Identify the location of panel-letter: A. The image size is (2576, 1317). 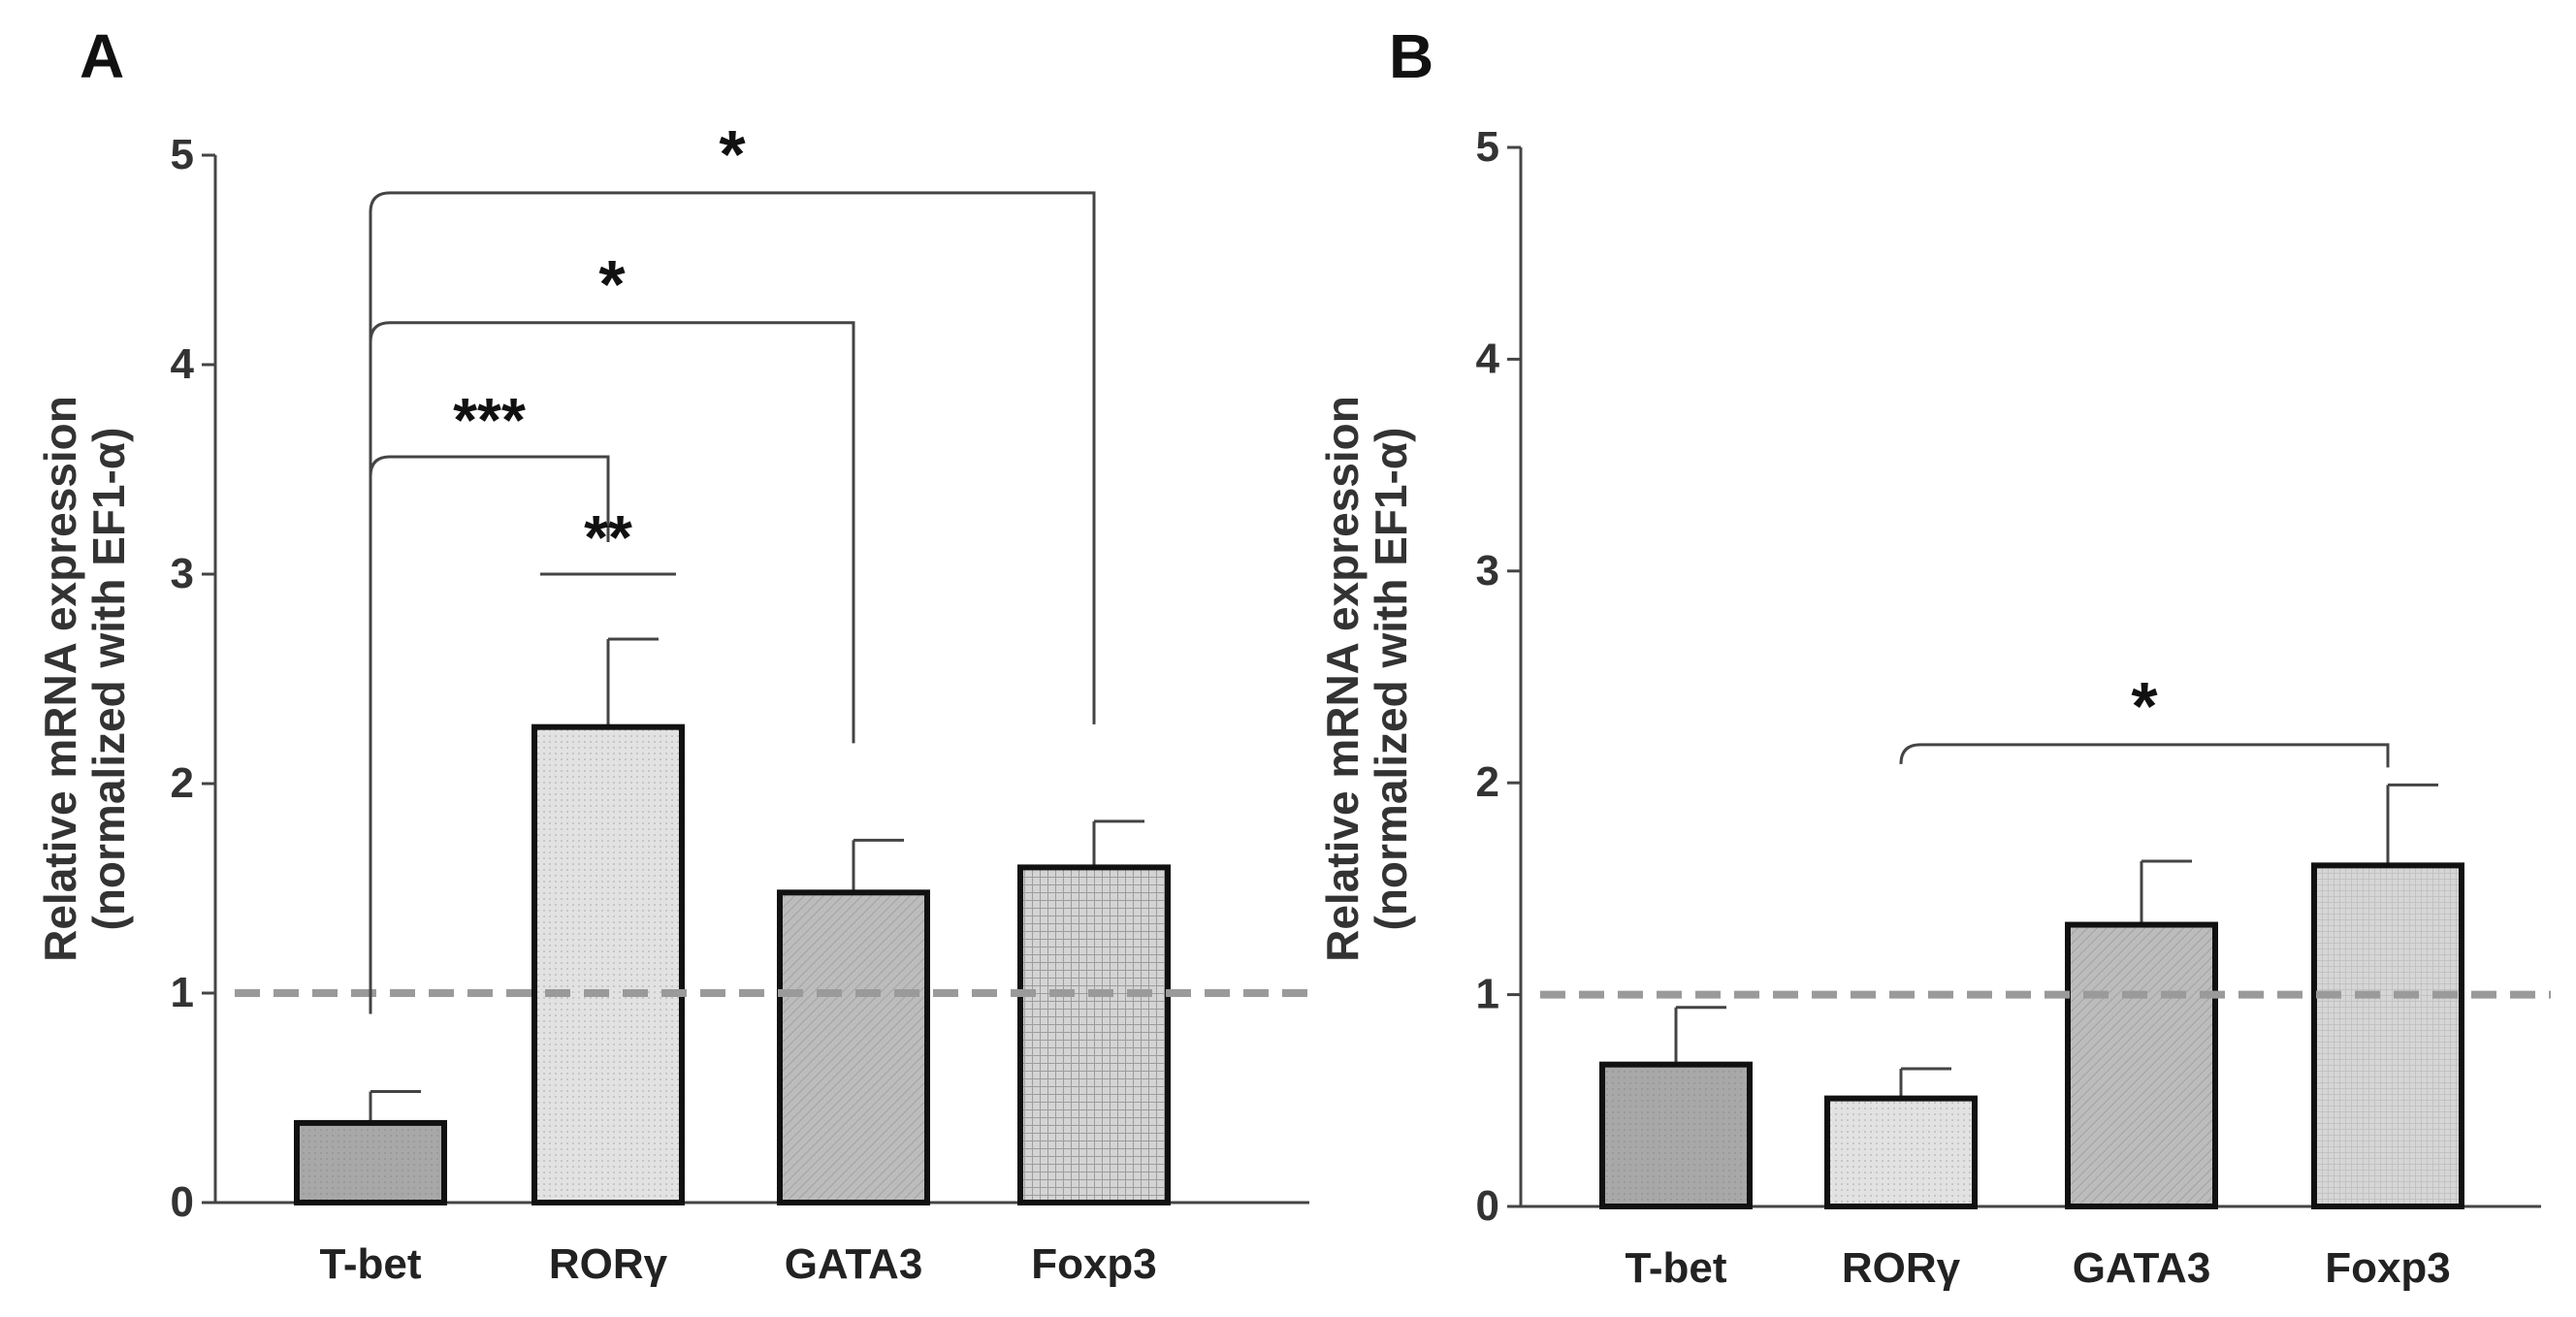
(102, 56).